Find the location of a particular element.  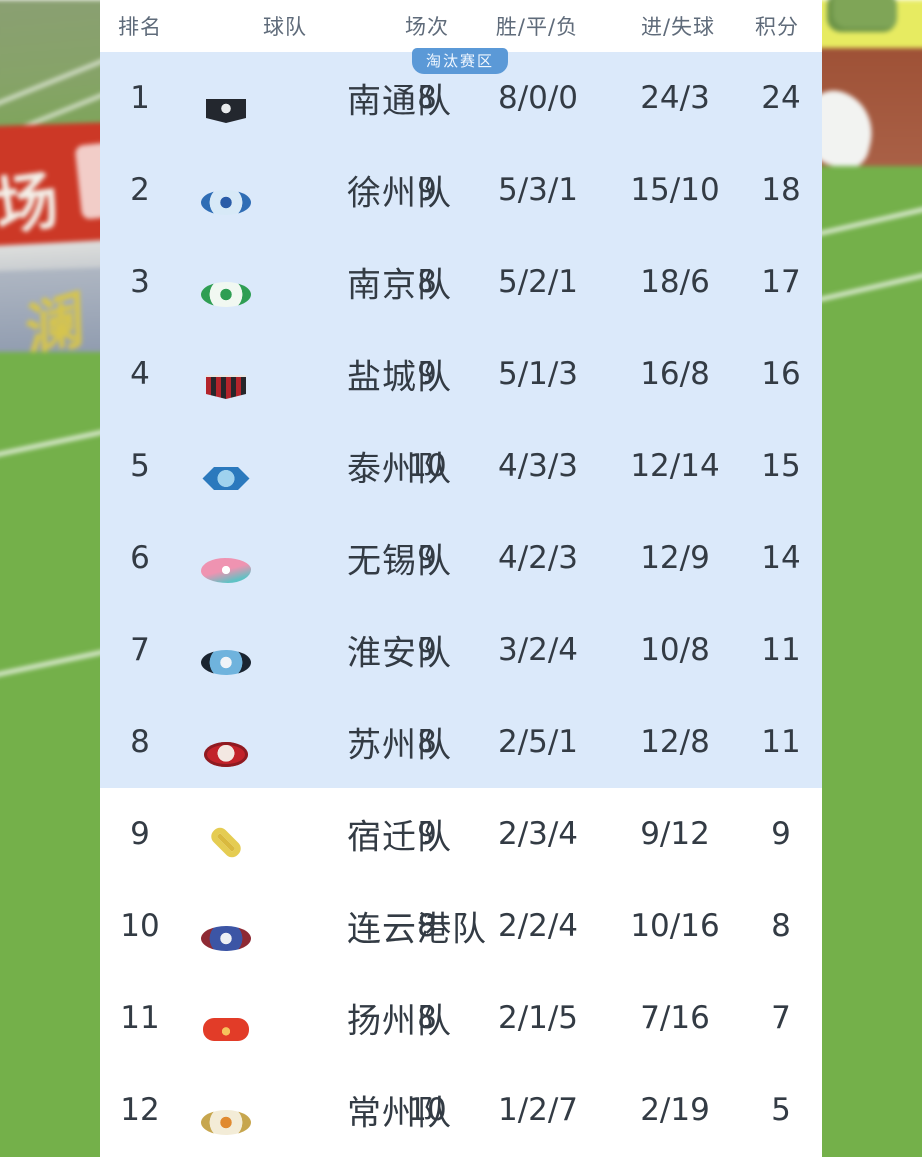

header-team: 球队 is located at coordinates (285, 27).